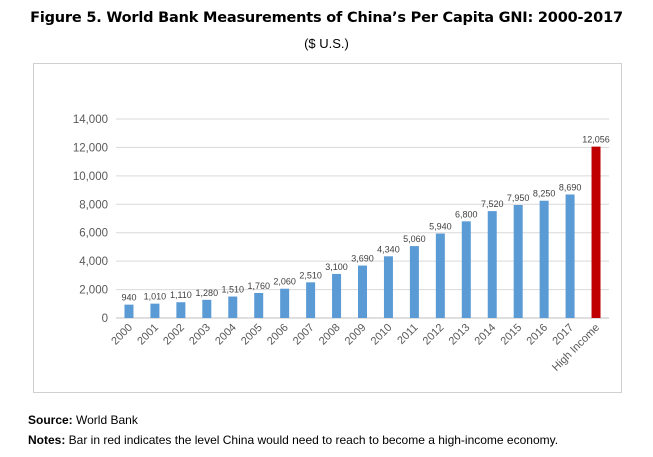 The image size is (653, 457). I want to click on x-tick-label: 2003, so click(200, 335).